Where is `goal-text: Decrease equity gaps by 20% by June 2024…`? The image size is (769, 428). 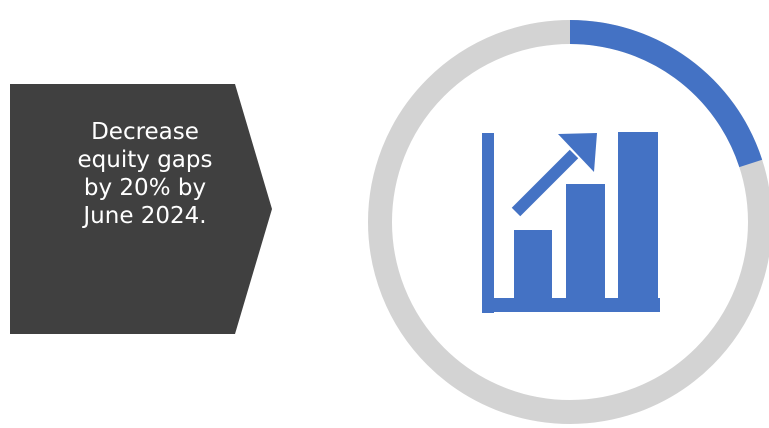
goal-text: Decrease equity gaps by 20% by June 2024… is located at coordinates (145, 174).